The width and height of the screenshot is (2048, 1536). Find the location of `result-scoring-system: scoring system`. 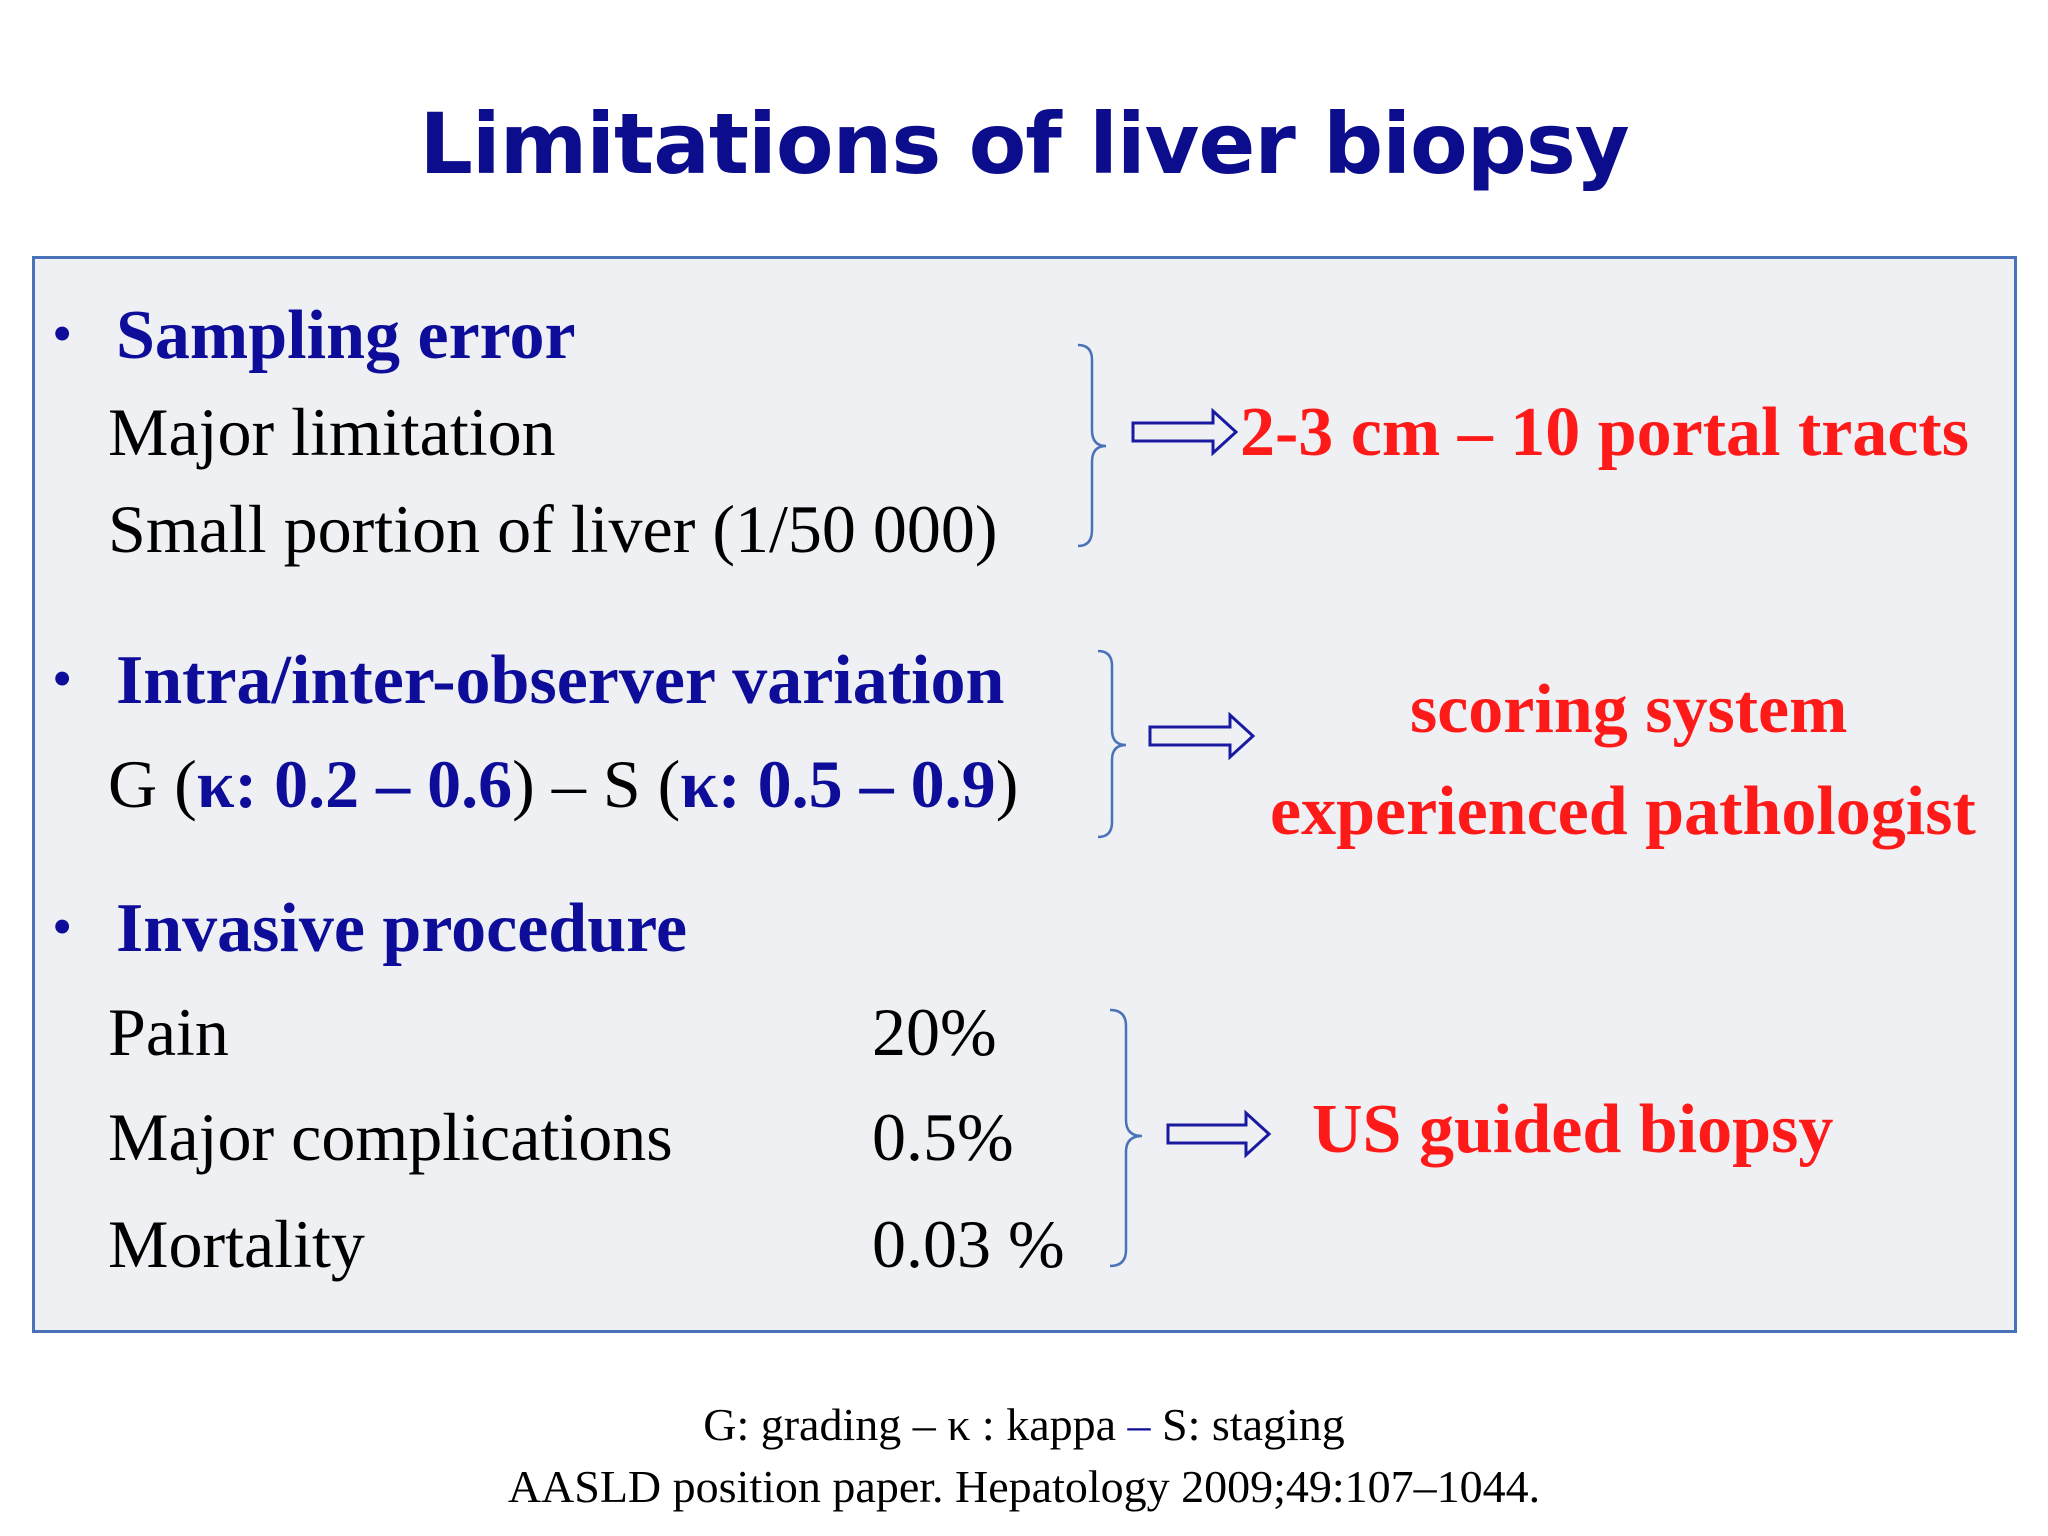

result-scoring-system: scoring system is located at coordinates (1629, 709).